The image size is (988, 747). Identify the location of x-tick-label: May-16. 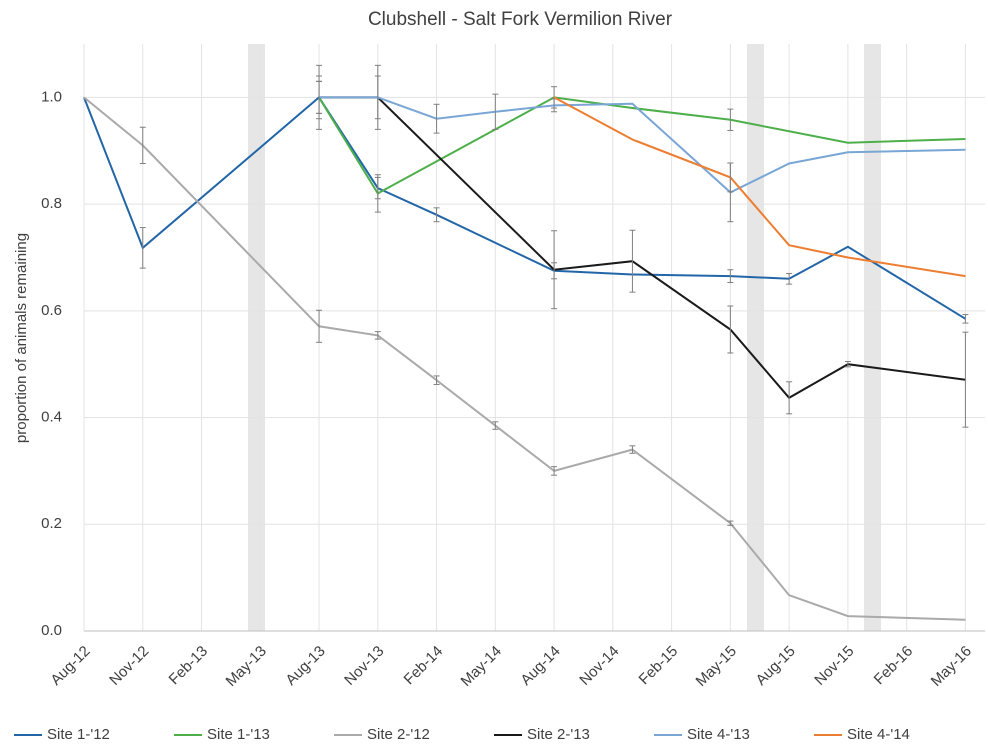
(951, 666).